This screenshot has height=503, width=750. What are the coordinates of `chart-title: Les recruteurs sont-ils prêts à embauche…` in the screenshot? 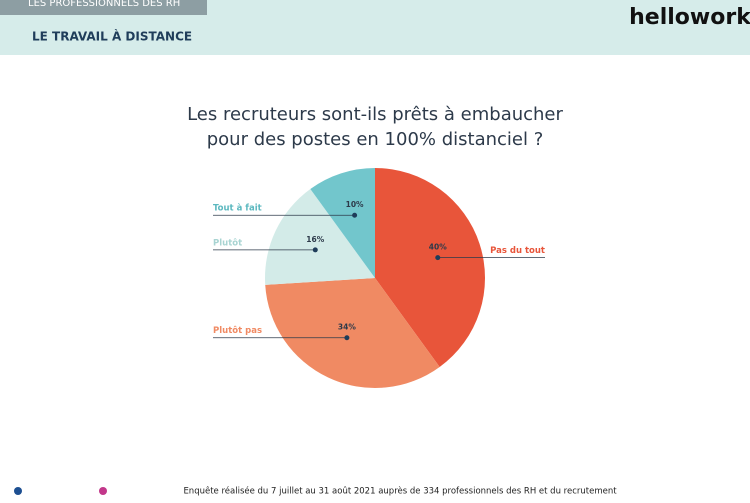 It's located at (375, 114).